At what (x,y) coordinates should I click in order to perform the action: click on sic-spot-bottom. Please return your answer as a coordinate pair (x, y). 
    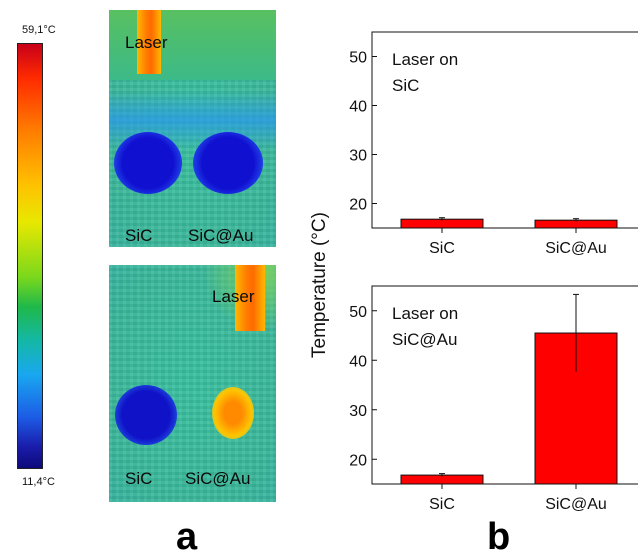
    Looking at the image, I should click on (146, 415).